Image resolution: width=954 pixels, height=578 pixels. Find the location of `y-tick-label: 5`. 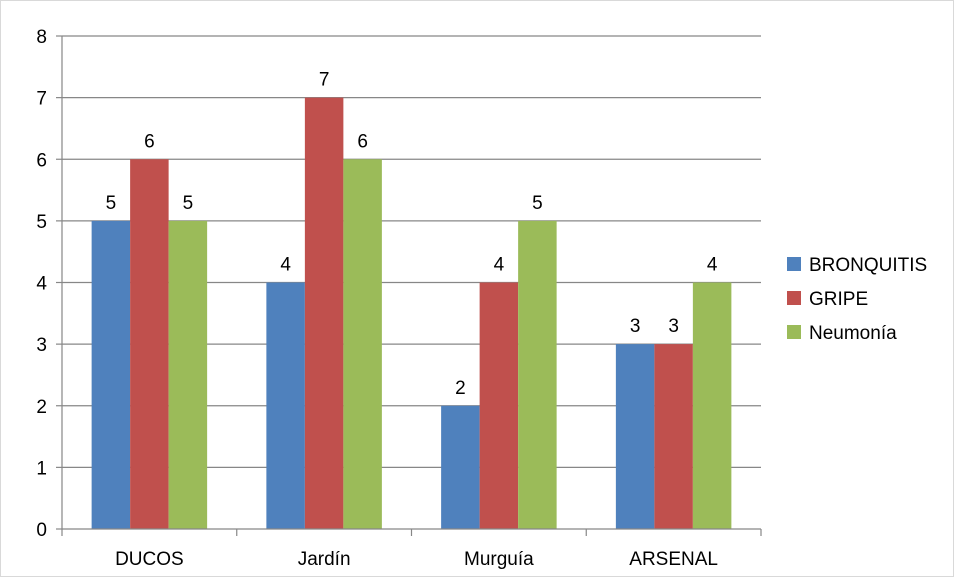

y-tick-label: 5 is located at coordinates (41, 222).